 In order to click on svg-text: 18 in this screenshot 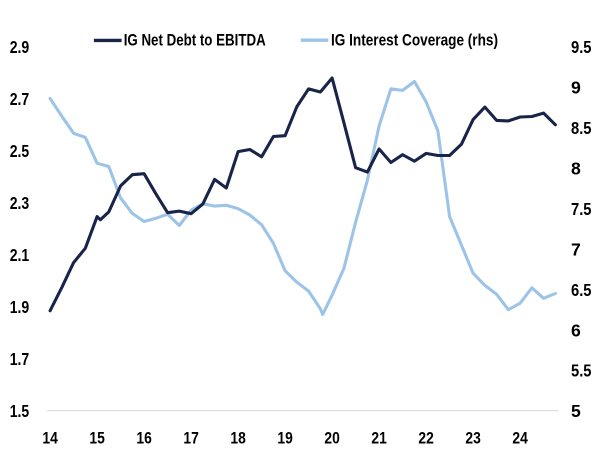, I will do `click(237, 438)`.